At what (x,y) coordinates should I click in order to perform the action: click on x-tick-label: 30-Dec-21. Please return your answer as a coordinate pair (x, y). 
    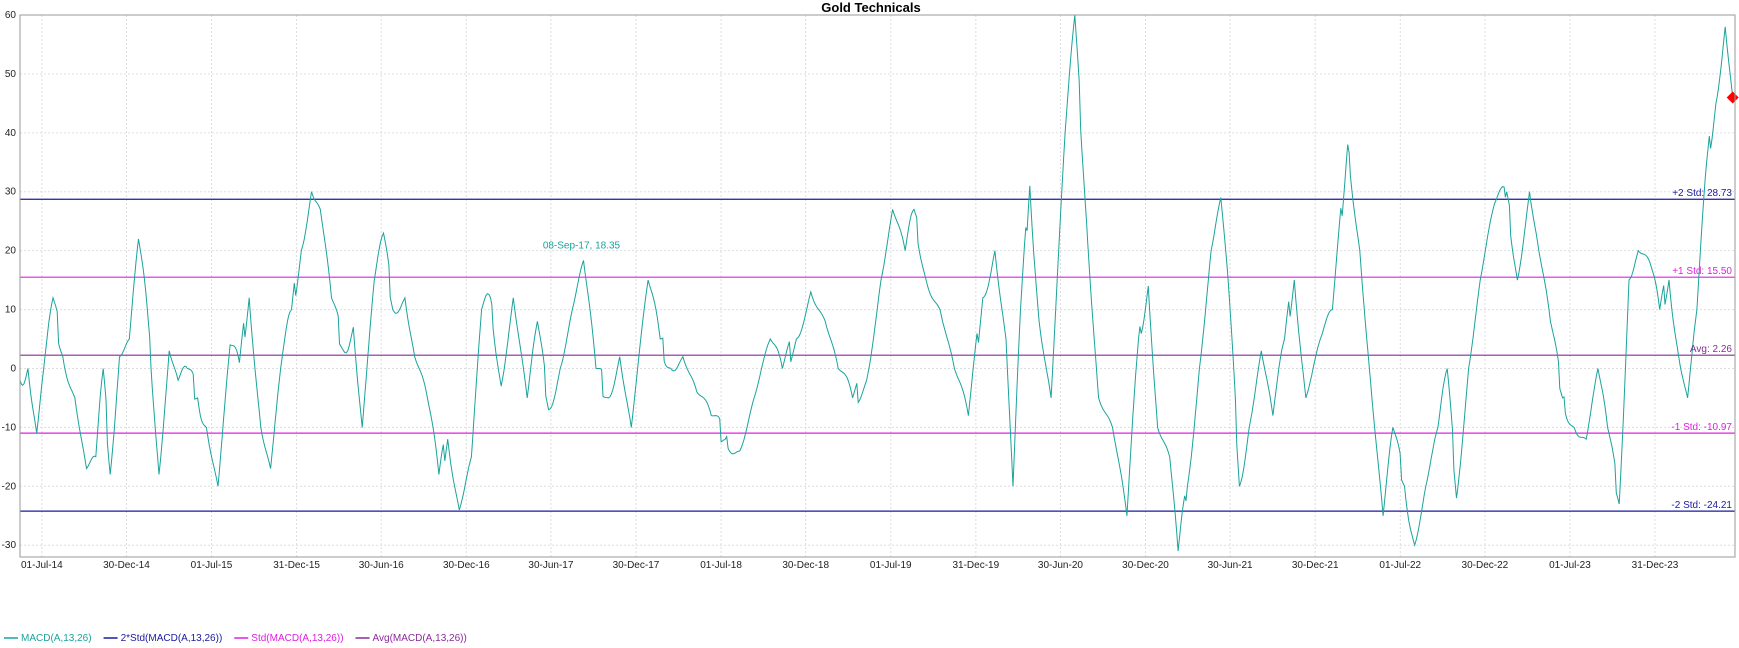
    Looking at the image, I should click on (1315, 565).